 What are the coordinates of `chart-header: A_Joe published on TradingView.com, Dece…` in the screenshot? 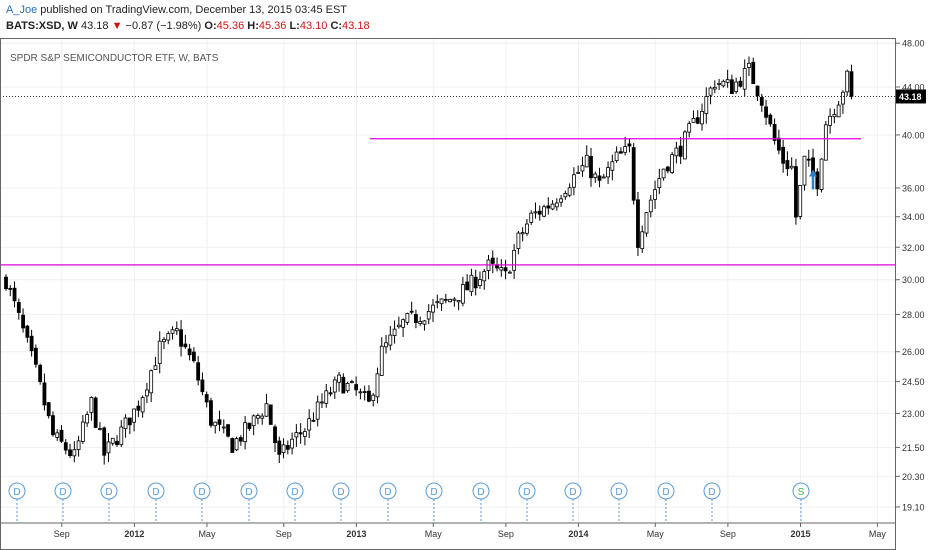 It's located at (466, 19).